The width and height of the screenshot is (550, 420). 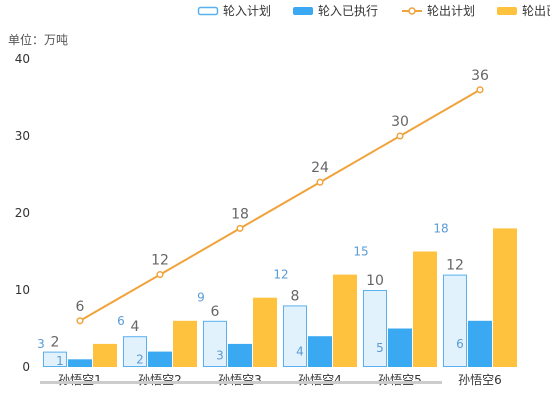 I want to click on x-tick-label: 孙悟空4, so click(x=320, y=379).